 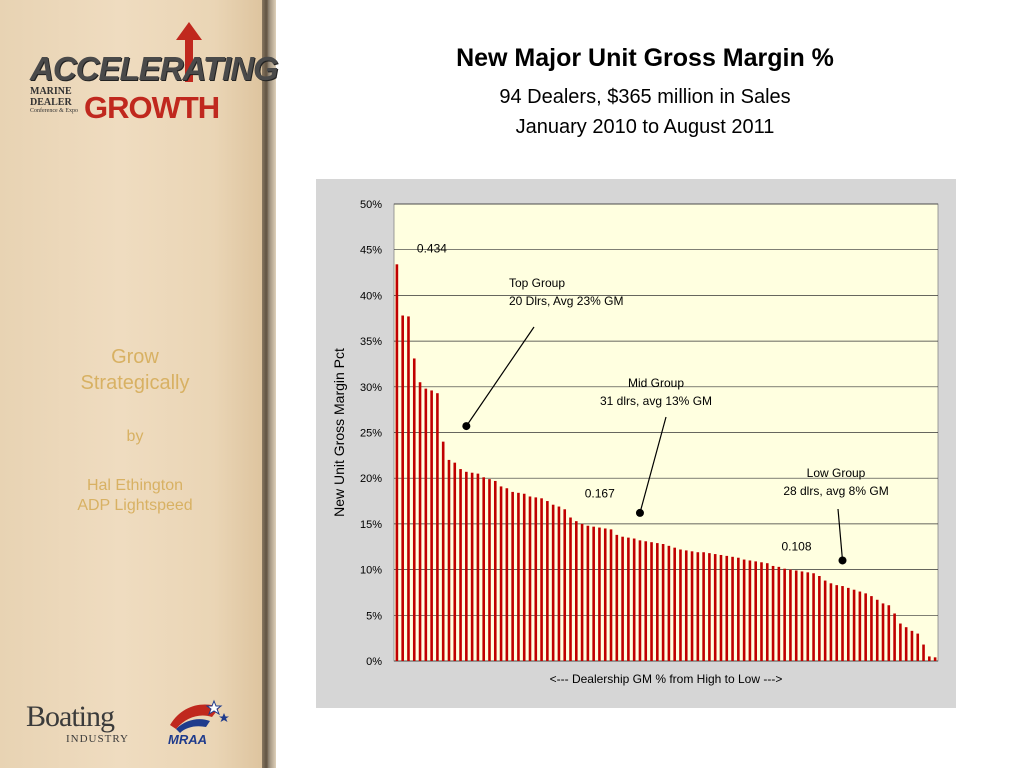 What do you see at coordinates (374, 662) in the screenshot?
I see `y-tick-label: 0%` at bounding box center [374, 662].